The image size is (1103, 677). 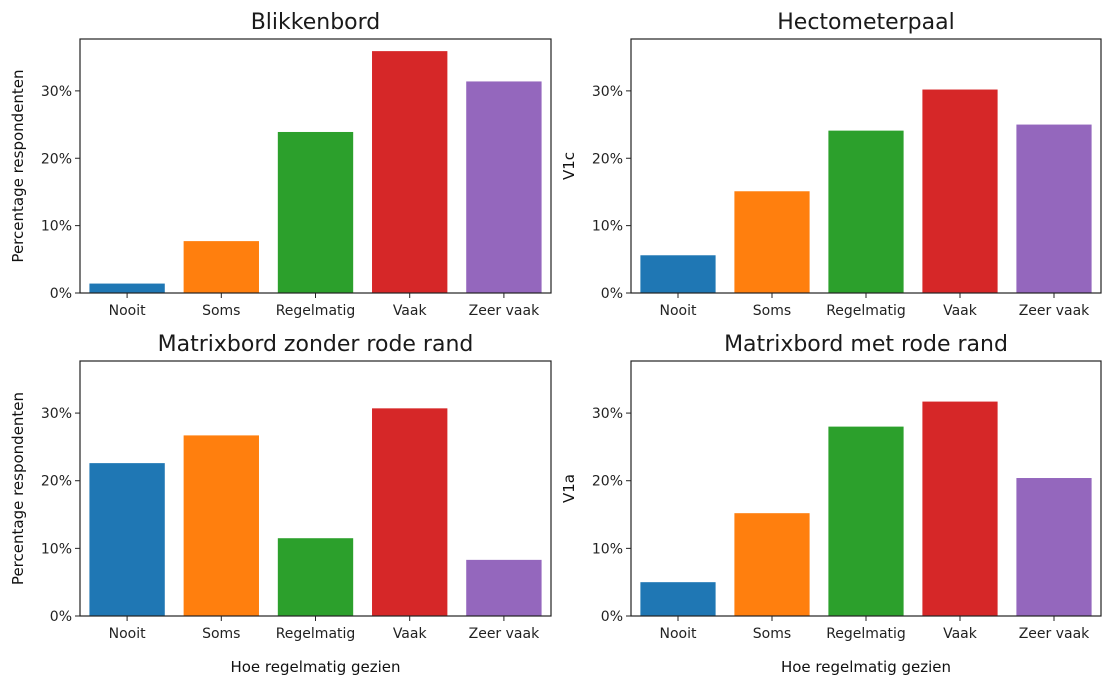 What do you see at coordinates (569, 166) in the screenshot?
I see `y-axis-label: V1c` at bounding box center [569, 166].